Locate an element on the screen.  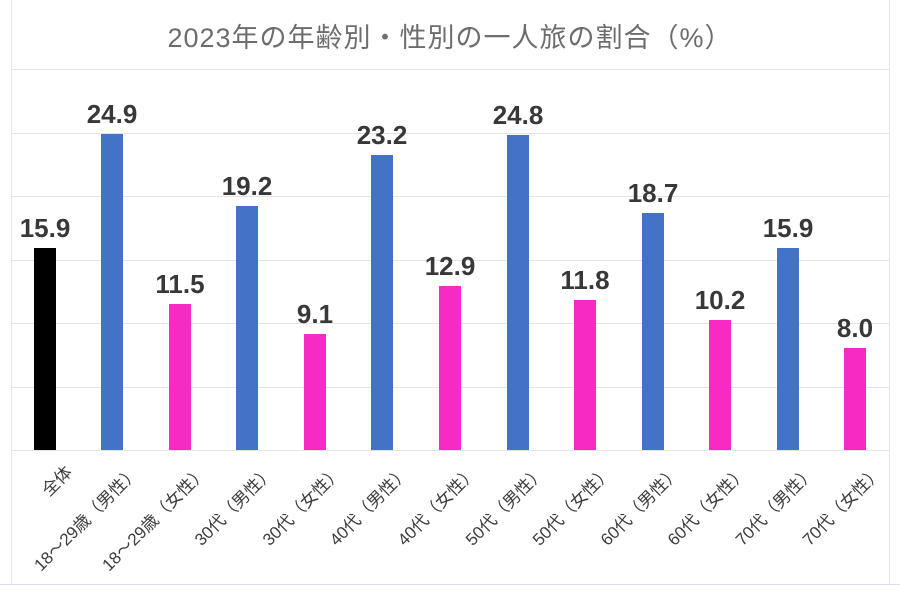
value-label: 24.8 is located at coordinates (518, 115).